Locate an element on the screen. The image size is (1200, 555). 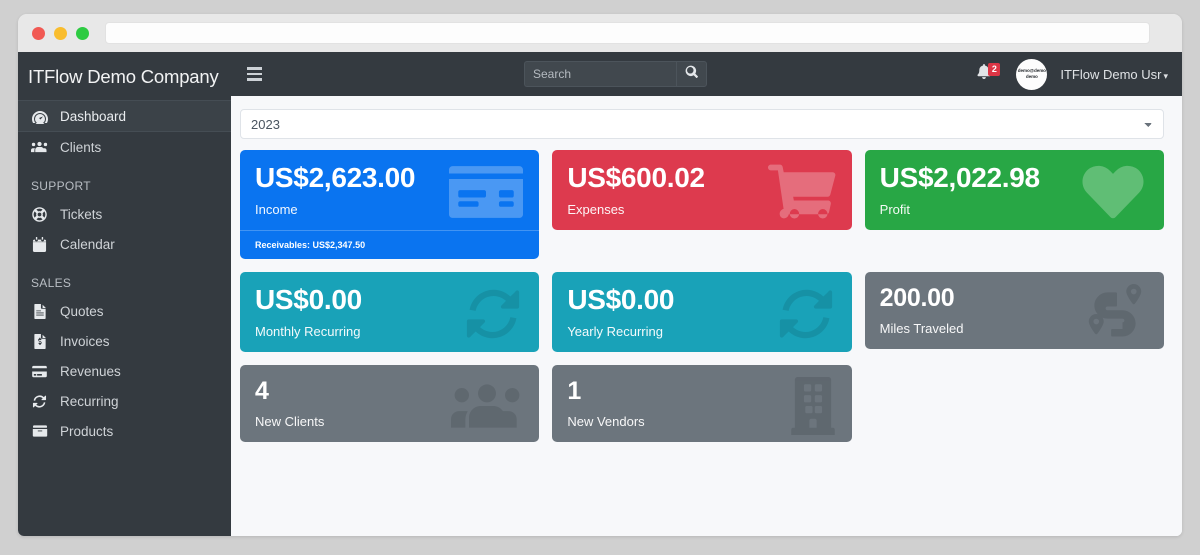
stat-card-expenses: US$600.02 Expenses is located at coordinates (702, 190).